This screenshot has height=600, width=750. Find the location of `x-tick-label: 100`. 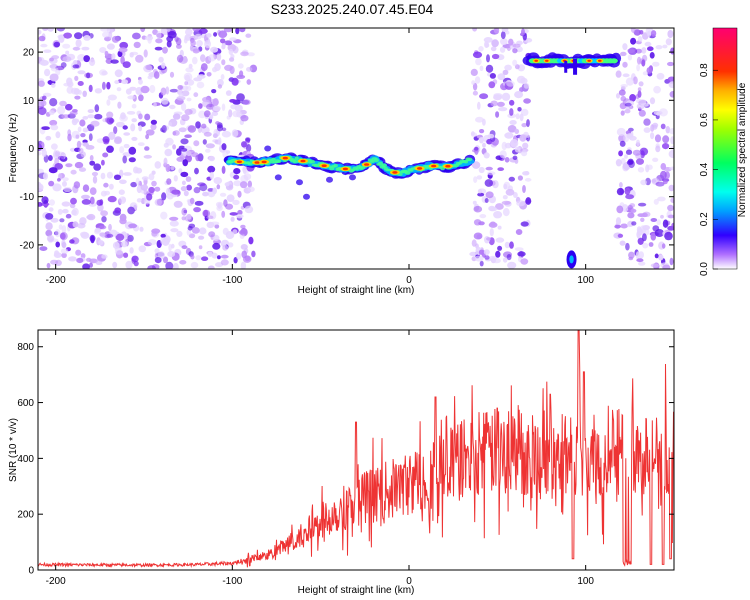

x-tick-label: 100 is located at coordinates (585, 581).